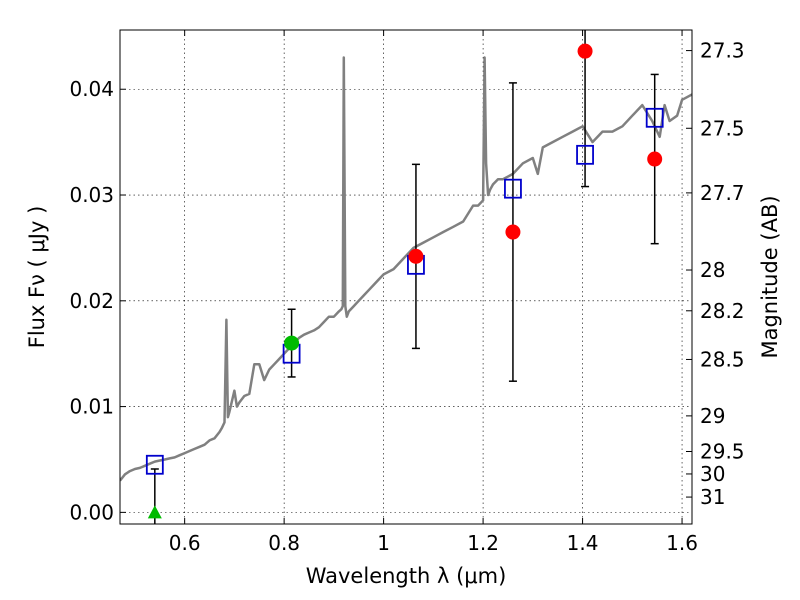 The height and width of the screenshot is (600, 800). What do you see at coordinates (770, 276) in the screenshot?
I see `y2-axis-label: Magnitude (AB)` at bounding box center [770, 276].